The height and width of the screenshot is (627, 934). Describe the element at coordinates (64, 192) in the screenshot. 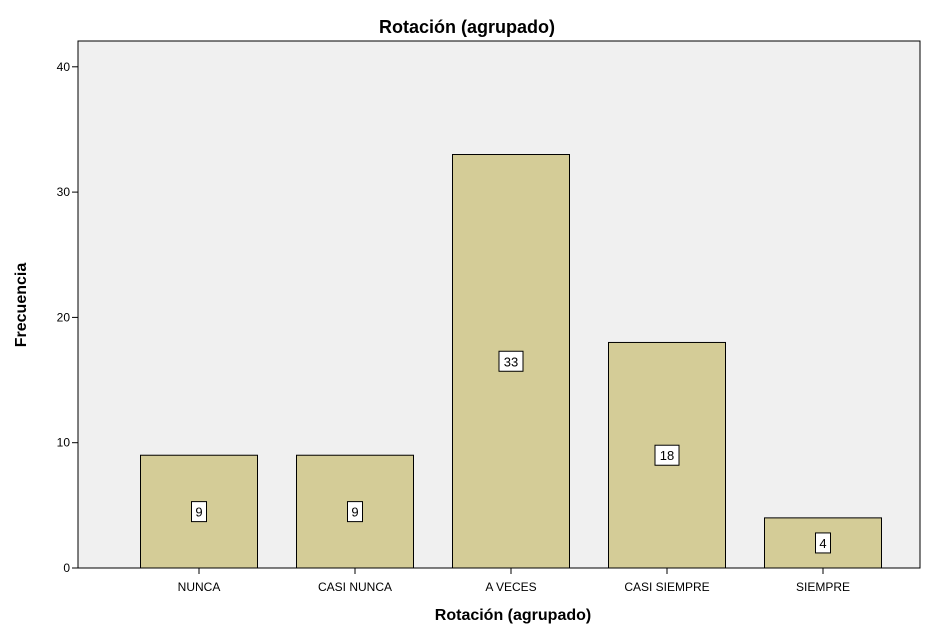

I see `y-tick-label: 30` at that location.